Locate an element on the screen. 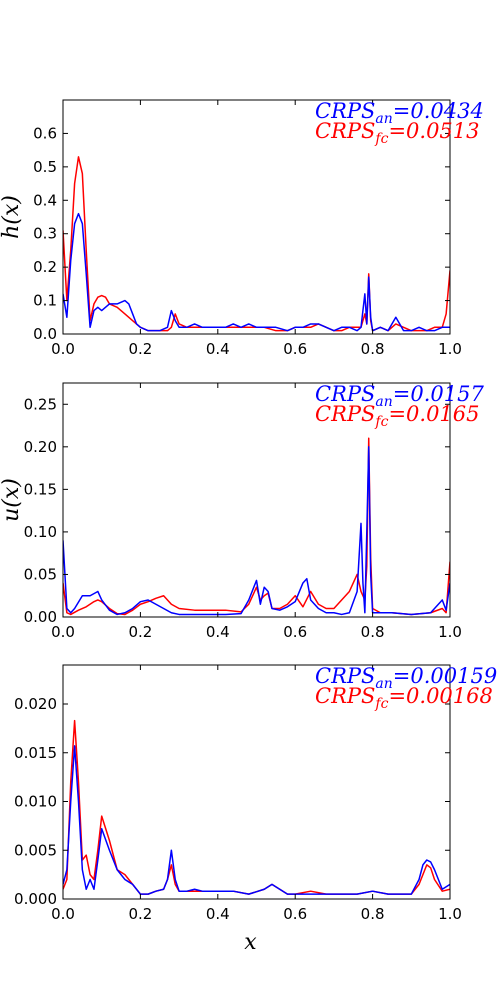 Image resolution: width=500 pixels, height=1000 pixels. crps-annotation-an: CRPSan=0.0157 is located at coordinates (399, 396).